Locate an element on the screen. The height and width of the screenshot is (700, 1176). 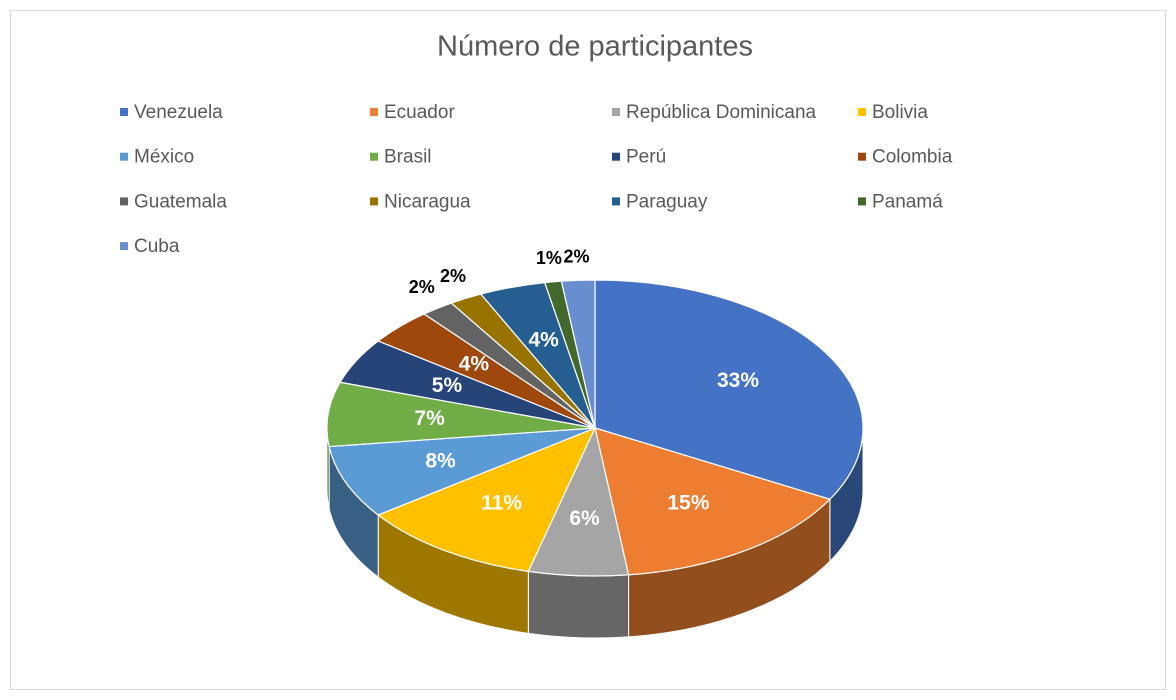
legend-label: Bolivia is located at coordinates (900, 112).